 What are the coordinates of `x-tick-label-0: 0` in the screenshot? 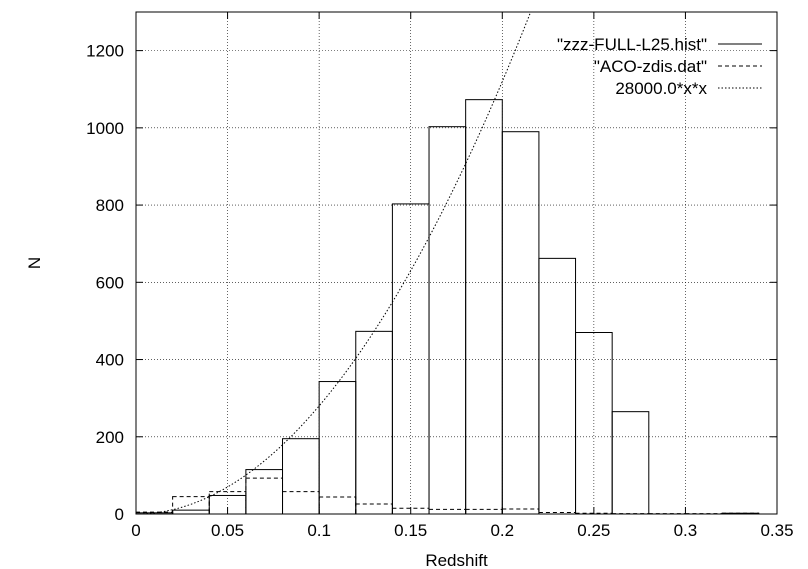 It's located at (135, 530).